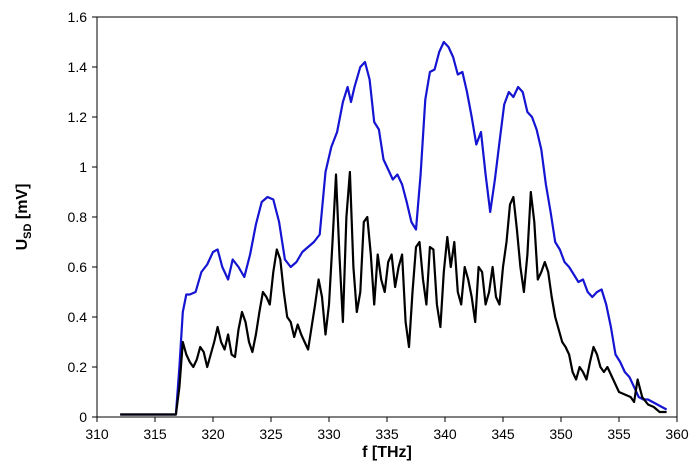 This screenshot has height=470, width=698. What do you see at coordinates (561, 434) in the screenshot?
I see `x-tick-label: 350` at bounding box center [561, 434].